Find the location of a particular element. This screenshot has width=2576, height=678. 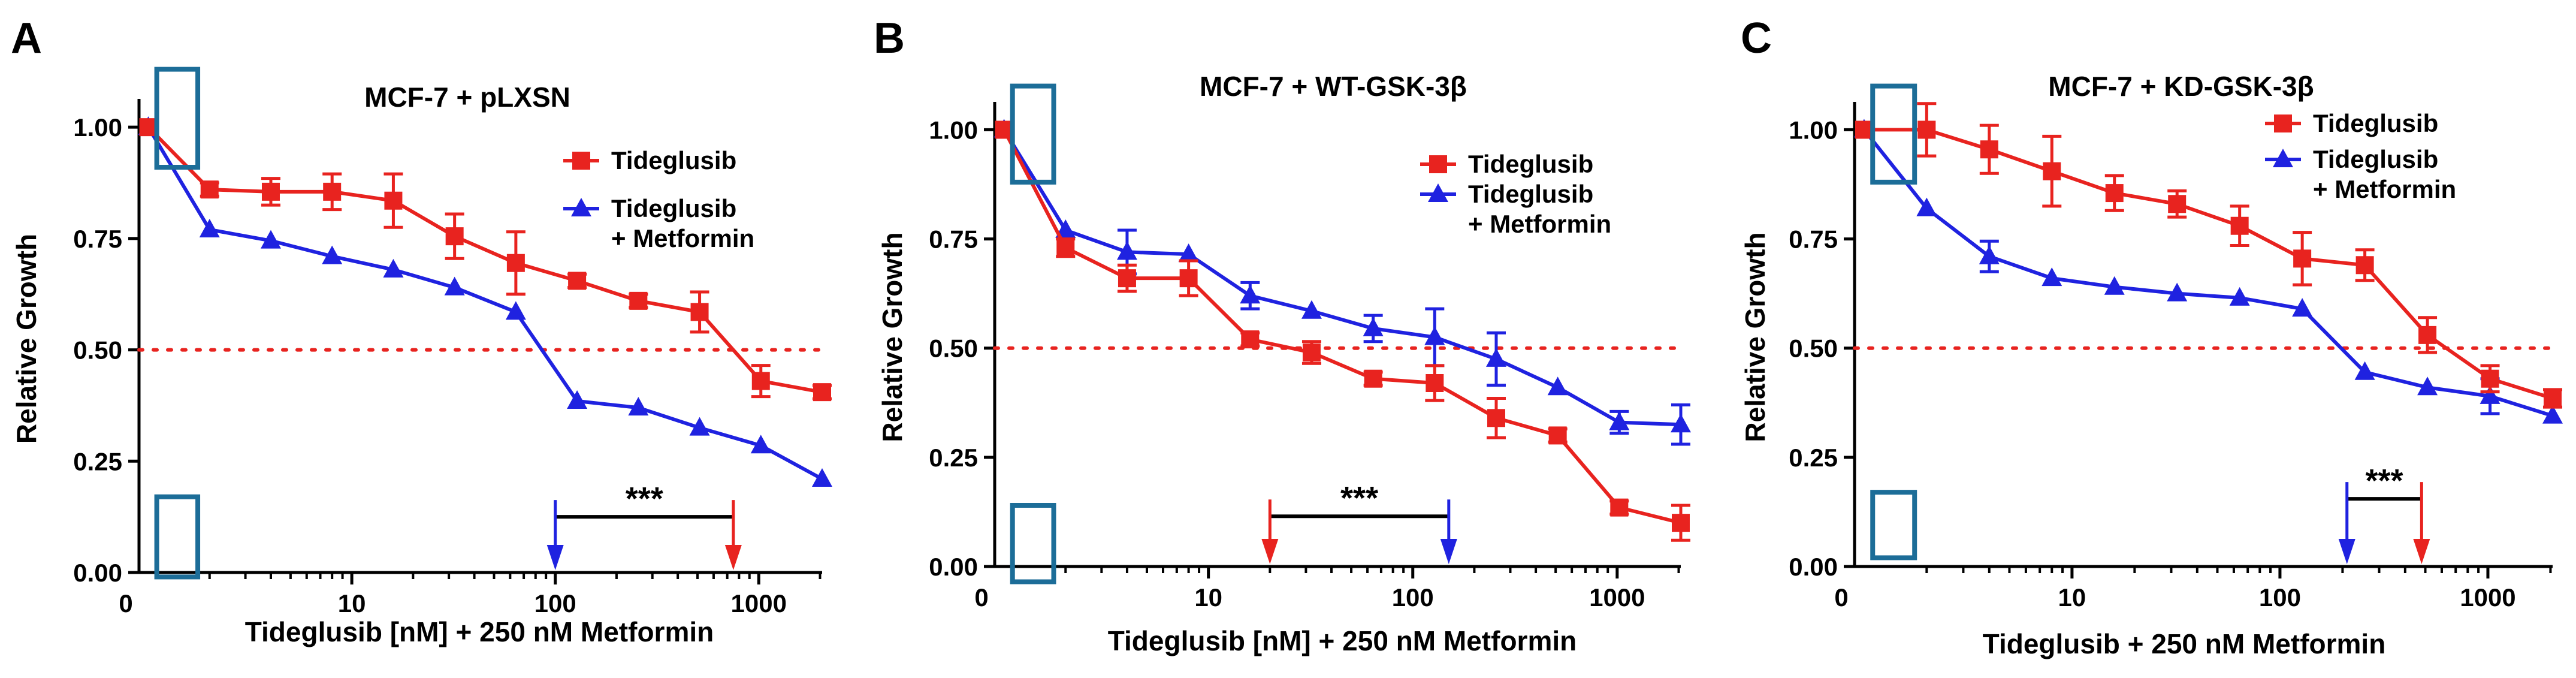

panel-c-x-axis-label: Tideglusib + 250 nM Metformin is located at coordinates (2185, 643).